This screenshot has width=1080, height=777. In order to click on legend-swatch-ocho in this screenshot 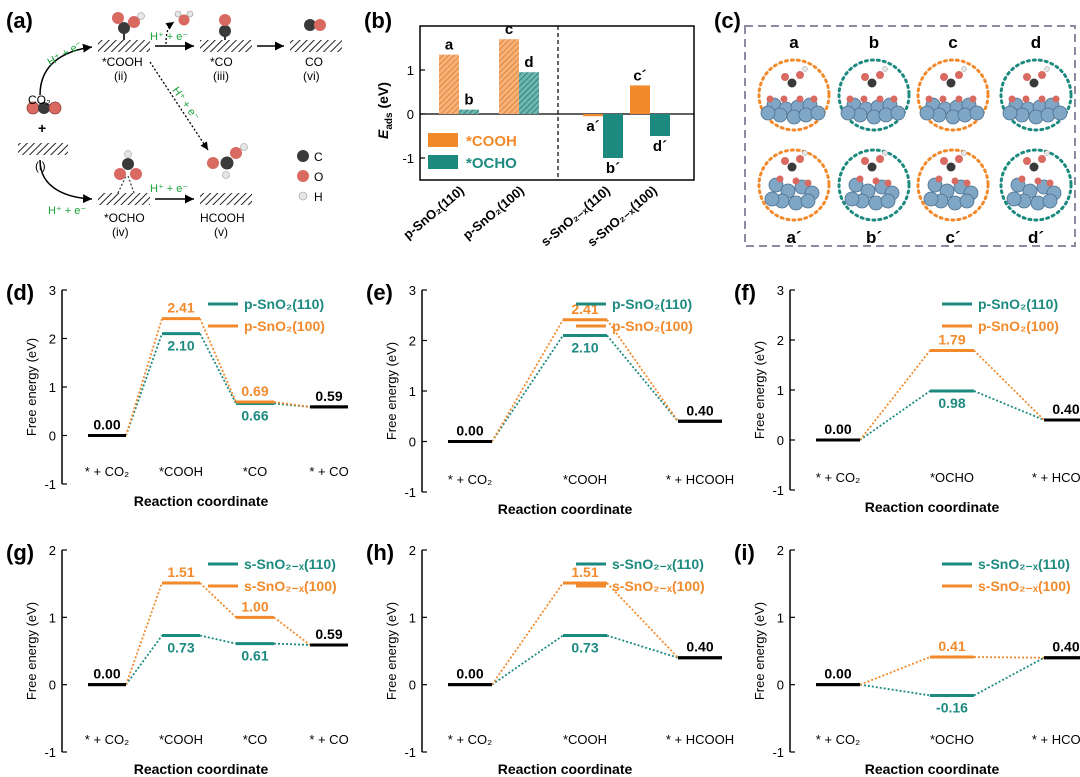, I will do `click(443, 162)`.